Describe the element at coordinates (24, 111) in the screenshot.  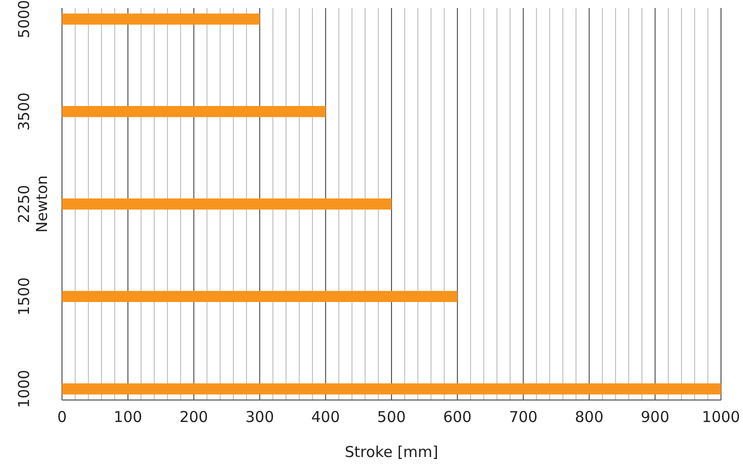
I see `y-tick-label: 3500` at that location.